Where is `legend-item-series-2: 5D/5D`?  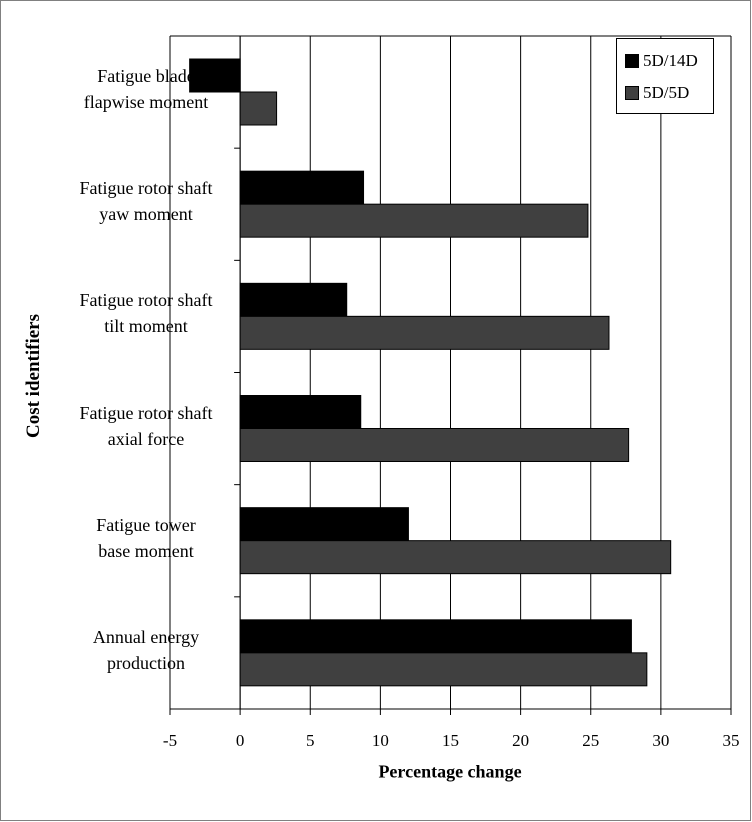
legend-item-series-2: 5D/5D is located at coordinates (669, 93).